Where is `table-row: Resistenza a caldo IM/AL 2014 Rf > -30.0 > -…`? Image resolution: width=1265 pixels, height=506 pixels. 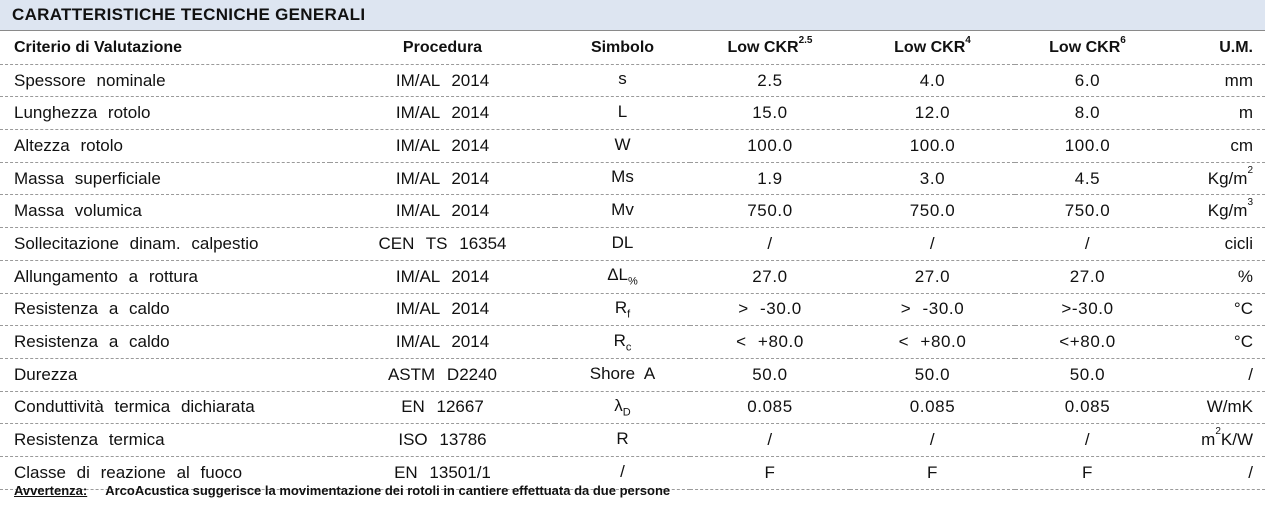 table-row: Resistenza a caldo IM/AL 2014 Rf > -30.0 > -… is located at coordinates (632, 310).